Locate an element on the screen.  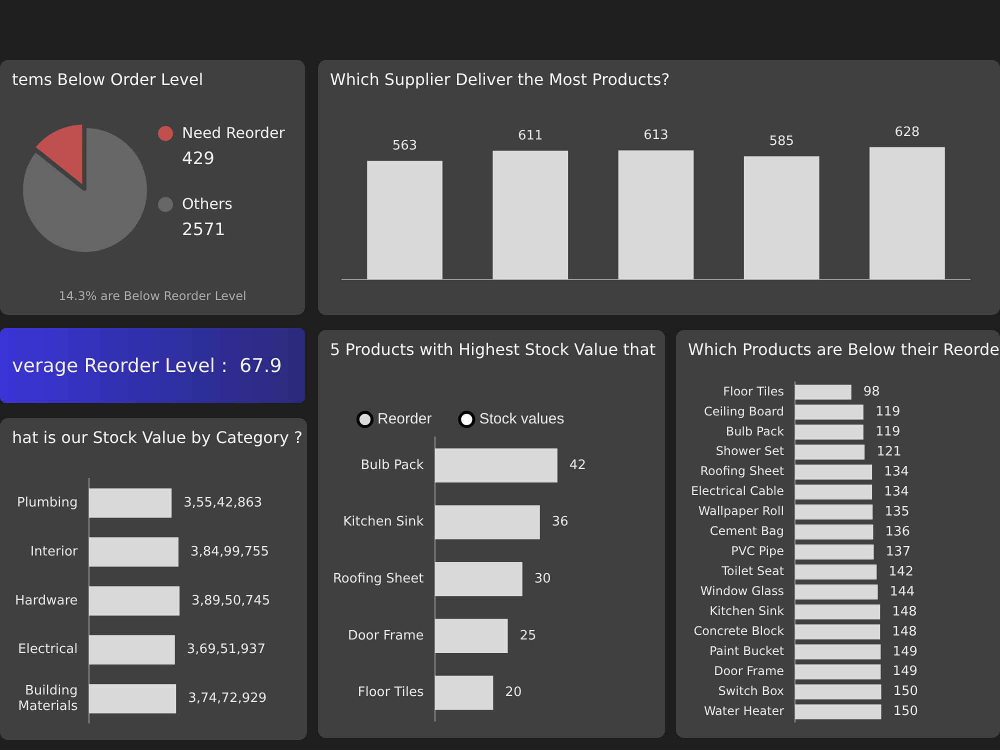
chart-title: Which Supplier Deliver the Most Products? is located at coordinates (500, 79).